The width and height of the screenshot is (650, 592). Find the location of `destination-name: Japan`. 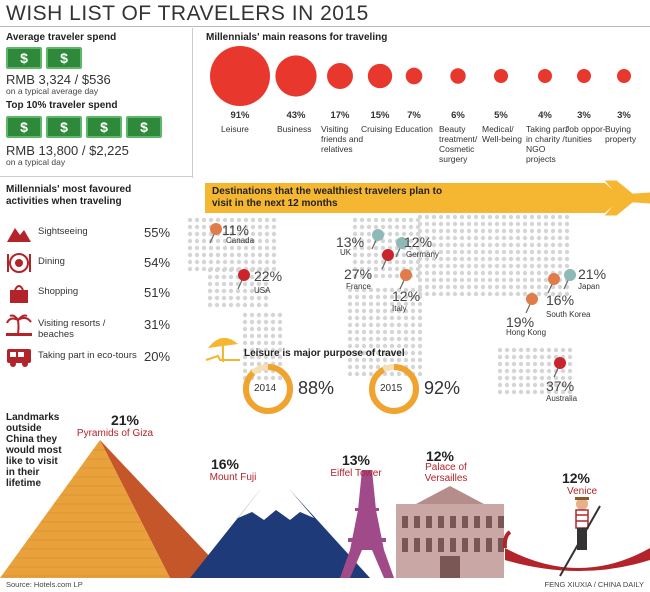

destination-name: Japan is located at coordinates (589, 286).